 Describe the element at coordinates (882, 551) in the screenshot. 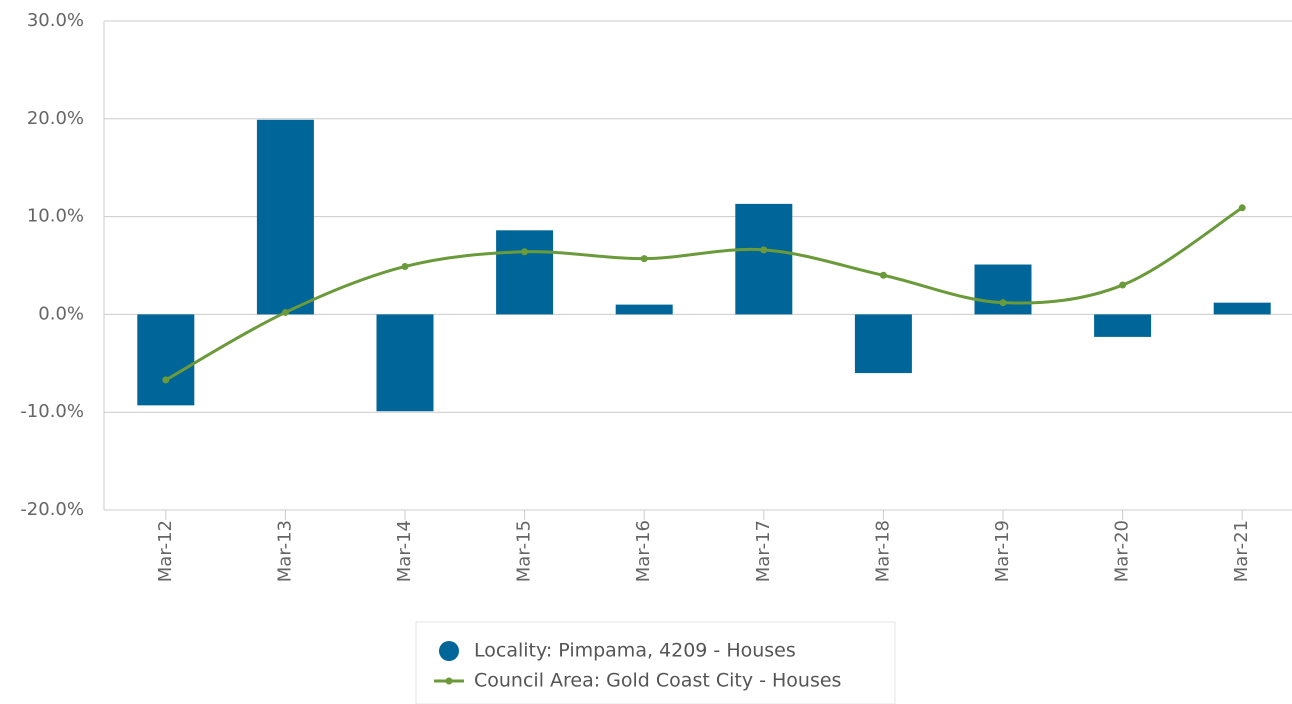

I see `x-tick-label: Mar-18` at that location.